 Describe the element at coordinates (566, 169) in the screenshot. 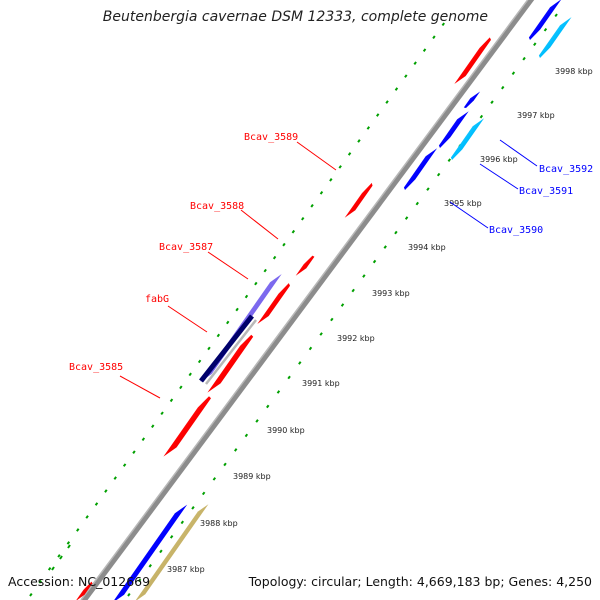

I see `gene-label-right: Bcav_3592` at that location.